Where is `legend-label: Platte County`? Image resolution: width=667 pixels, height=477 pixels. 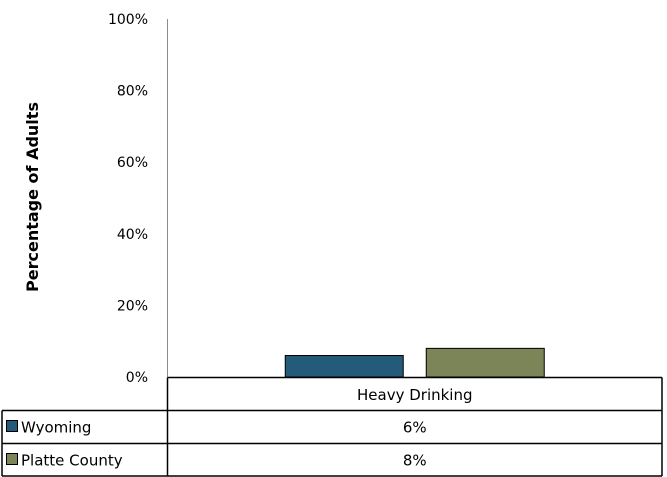 legend-label: Platte County is located at coordinates (72, 461).